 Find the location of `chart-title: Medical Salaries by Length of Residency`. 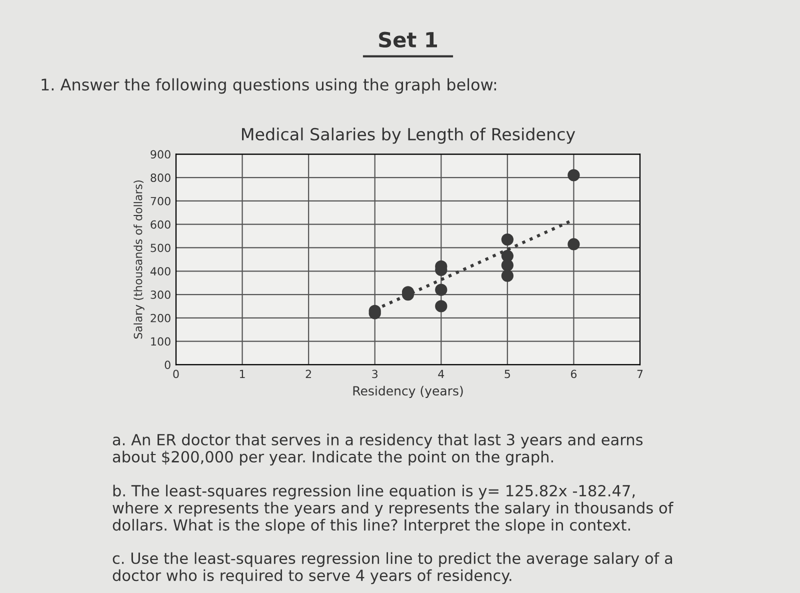

chart-title: Medical Salaries by Length of Residency is located at coordinates (409, 136).